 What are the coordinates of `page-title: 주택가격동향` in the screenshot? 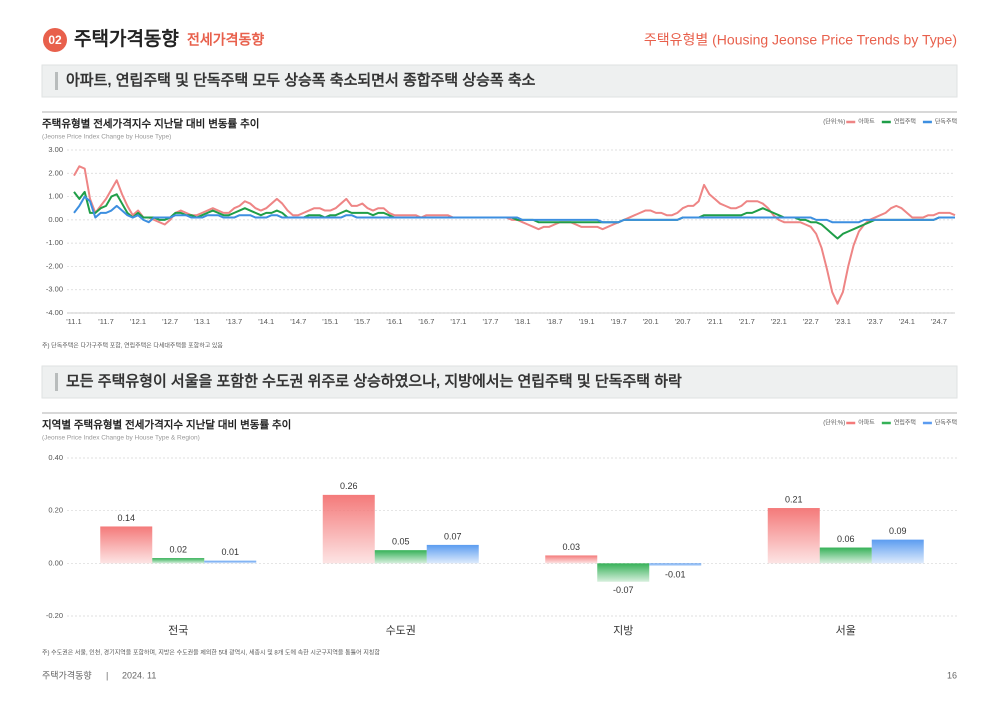 It's located at (126, 39).